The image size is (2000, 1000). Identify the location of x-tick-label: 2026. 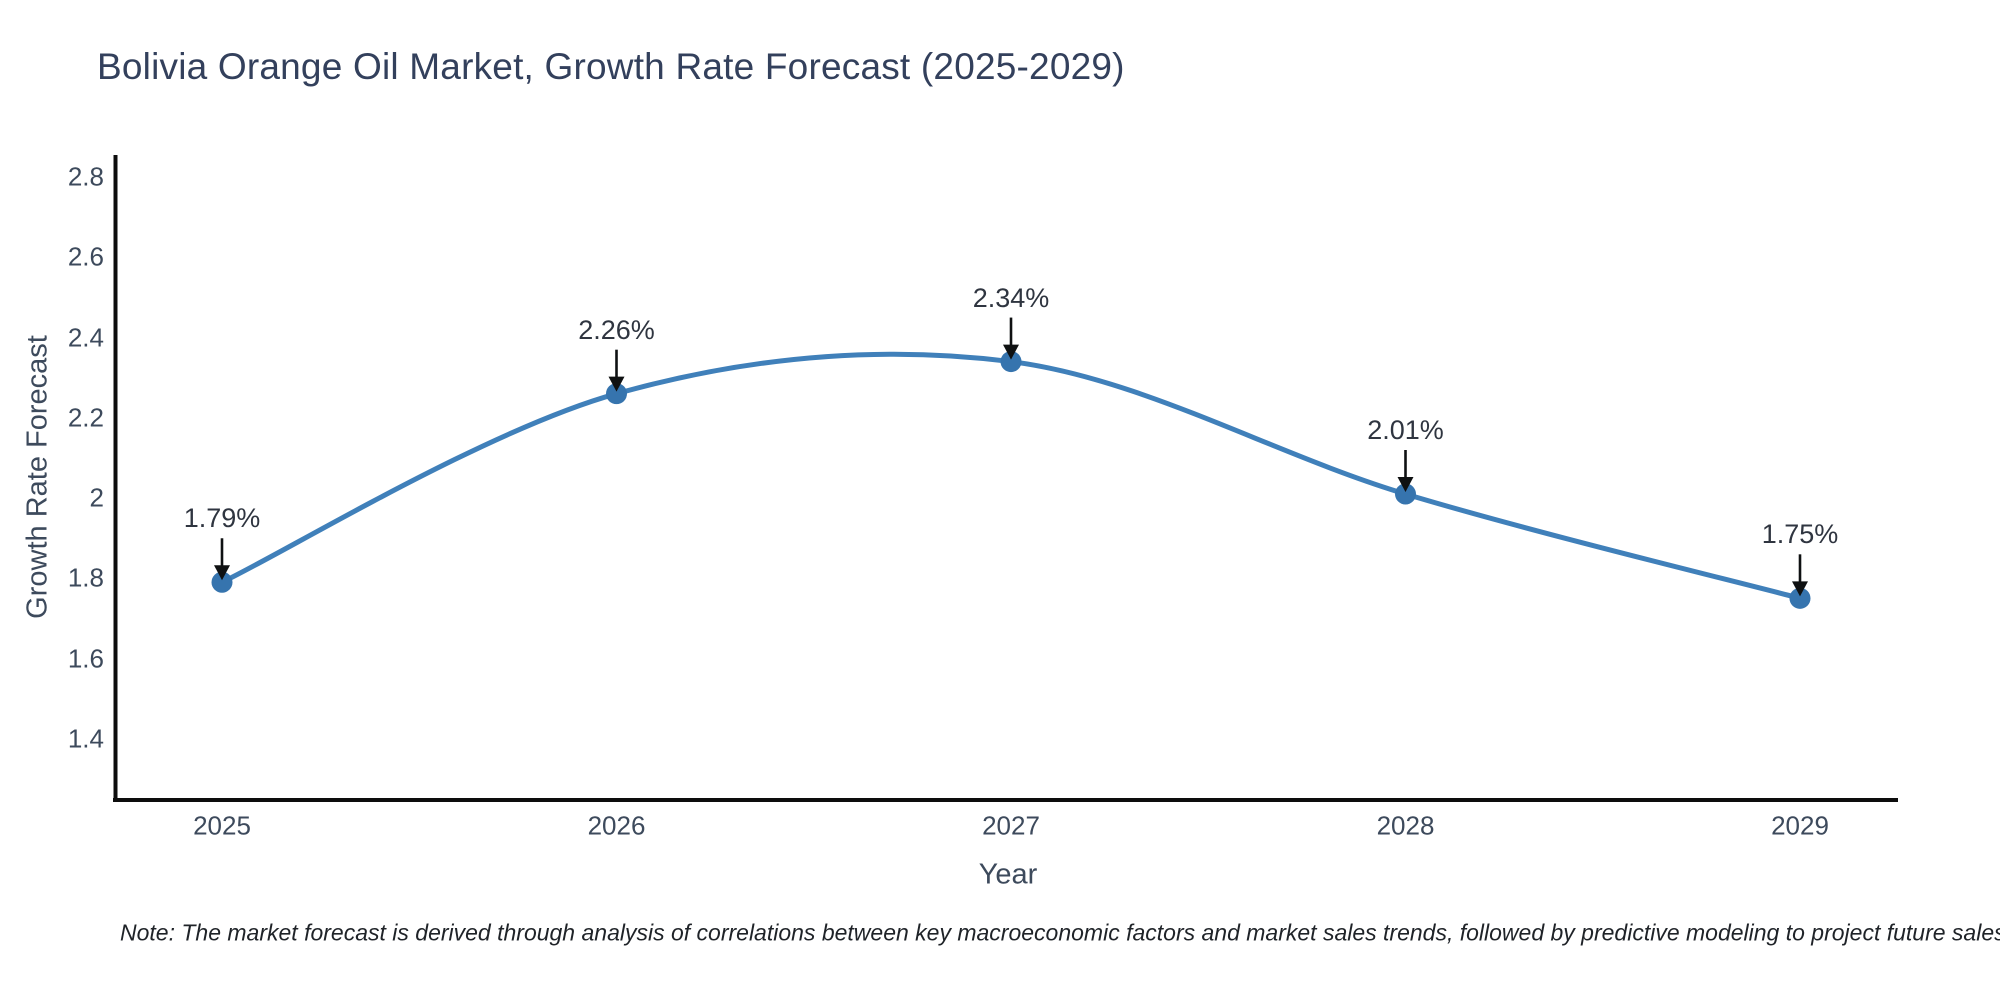
(616, 825).